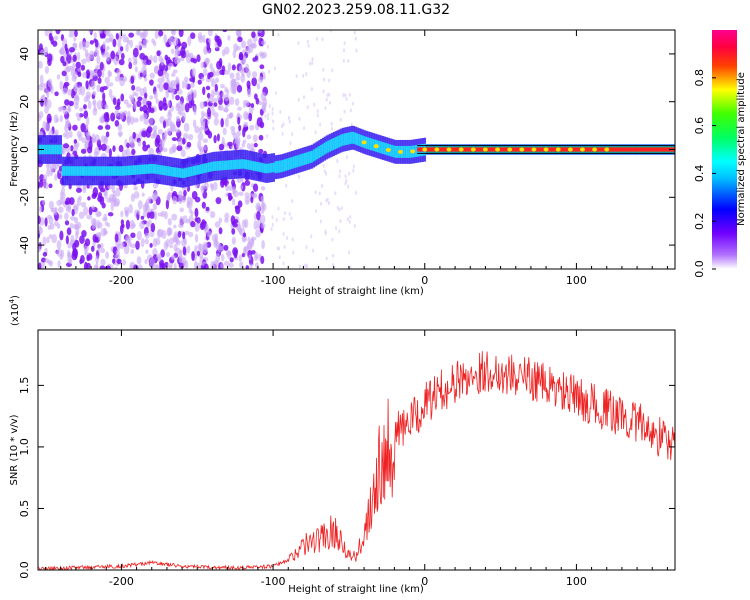  What do you see at coordinates (699, 126) in the screenshot?
I see `colorbar-tick-label: 0.6` at bounding box center [699, 126].